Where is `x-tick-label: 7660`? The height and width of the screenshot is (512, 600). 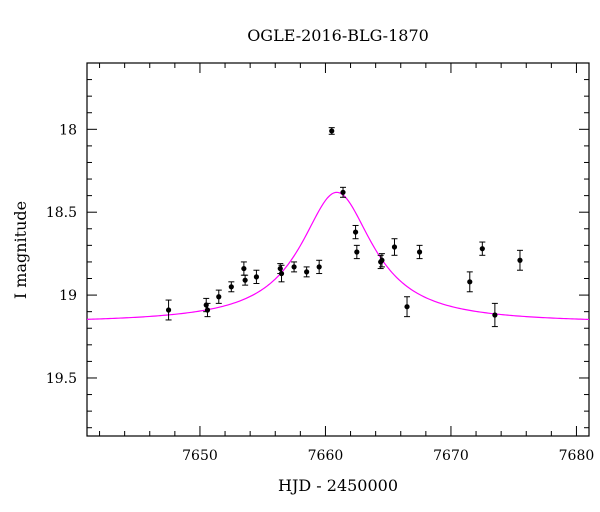
x-tick-label: 7660 is located at coordinates (326, 456).